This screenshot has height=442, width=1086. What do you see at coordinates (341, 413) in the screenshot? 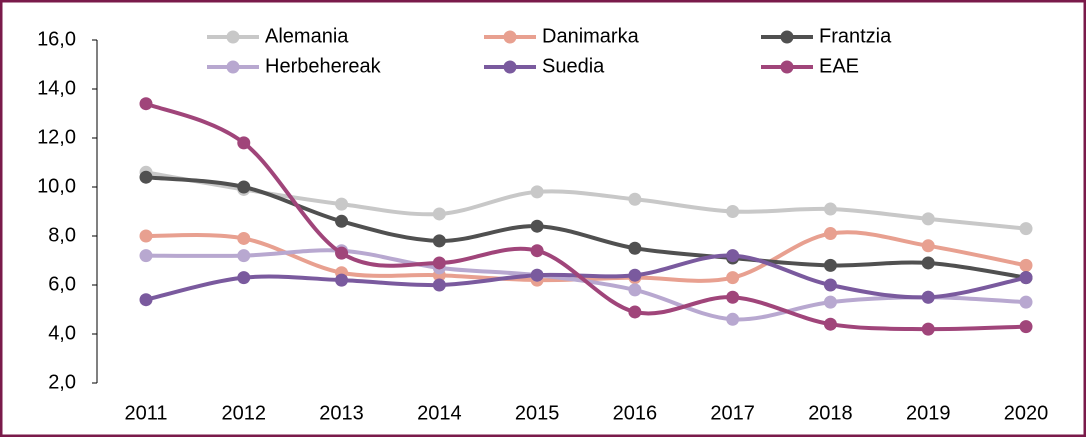
I see `x-tick-label: 2013` at bounding box center [341, 413].